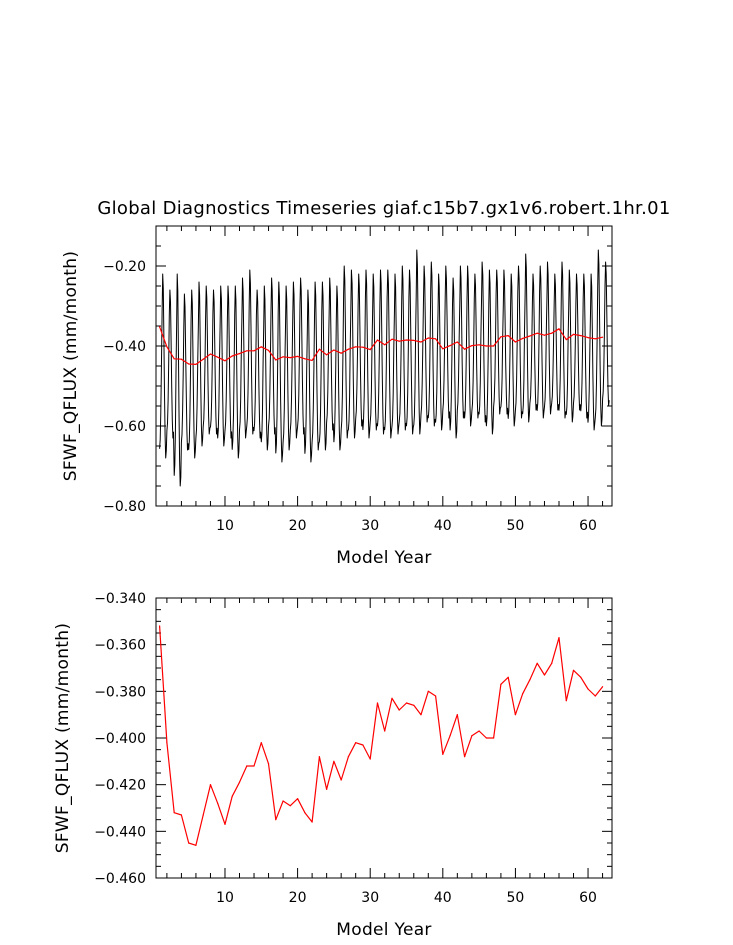 The height and width of the screenshot is (945, 733). Describe the element at coordinates (120, 646) in the screenshot. I see `y-tick-label: −0.360` at that location.